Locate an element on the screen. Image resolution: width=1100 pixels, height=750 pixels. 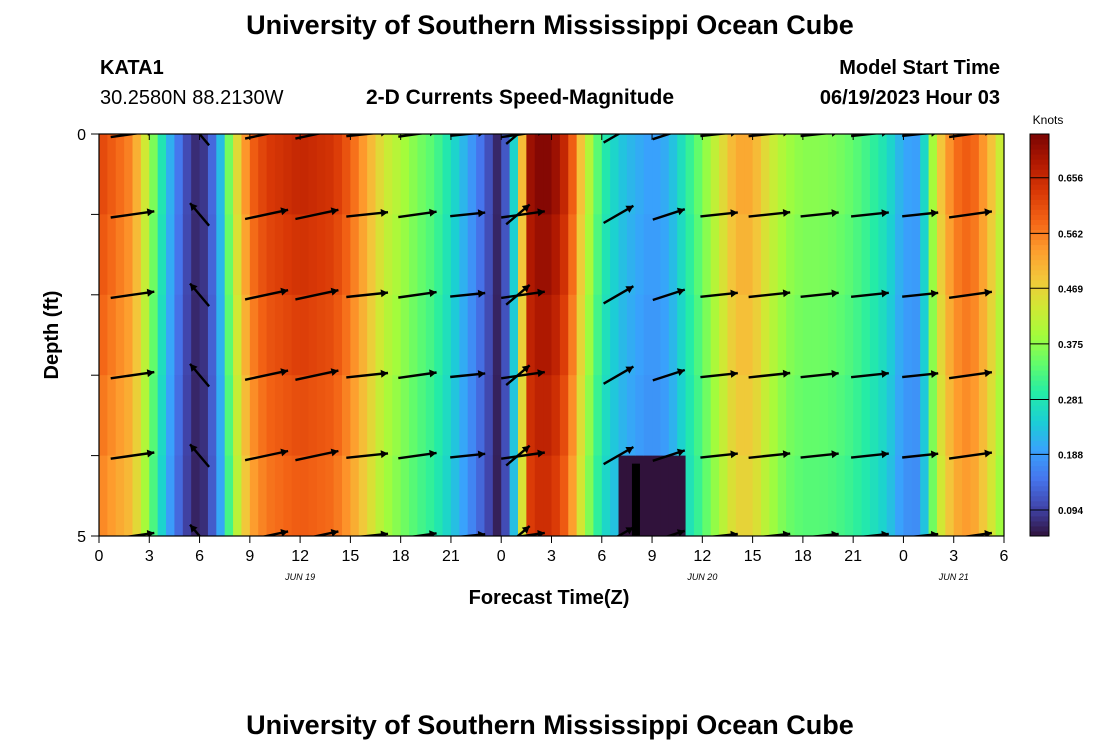
date-label: JUN 19 is located at coordinates (299, 577).